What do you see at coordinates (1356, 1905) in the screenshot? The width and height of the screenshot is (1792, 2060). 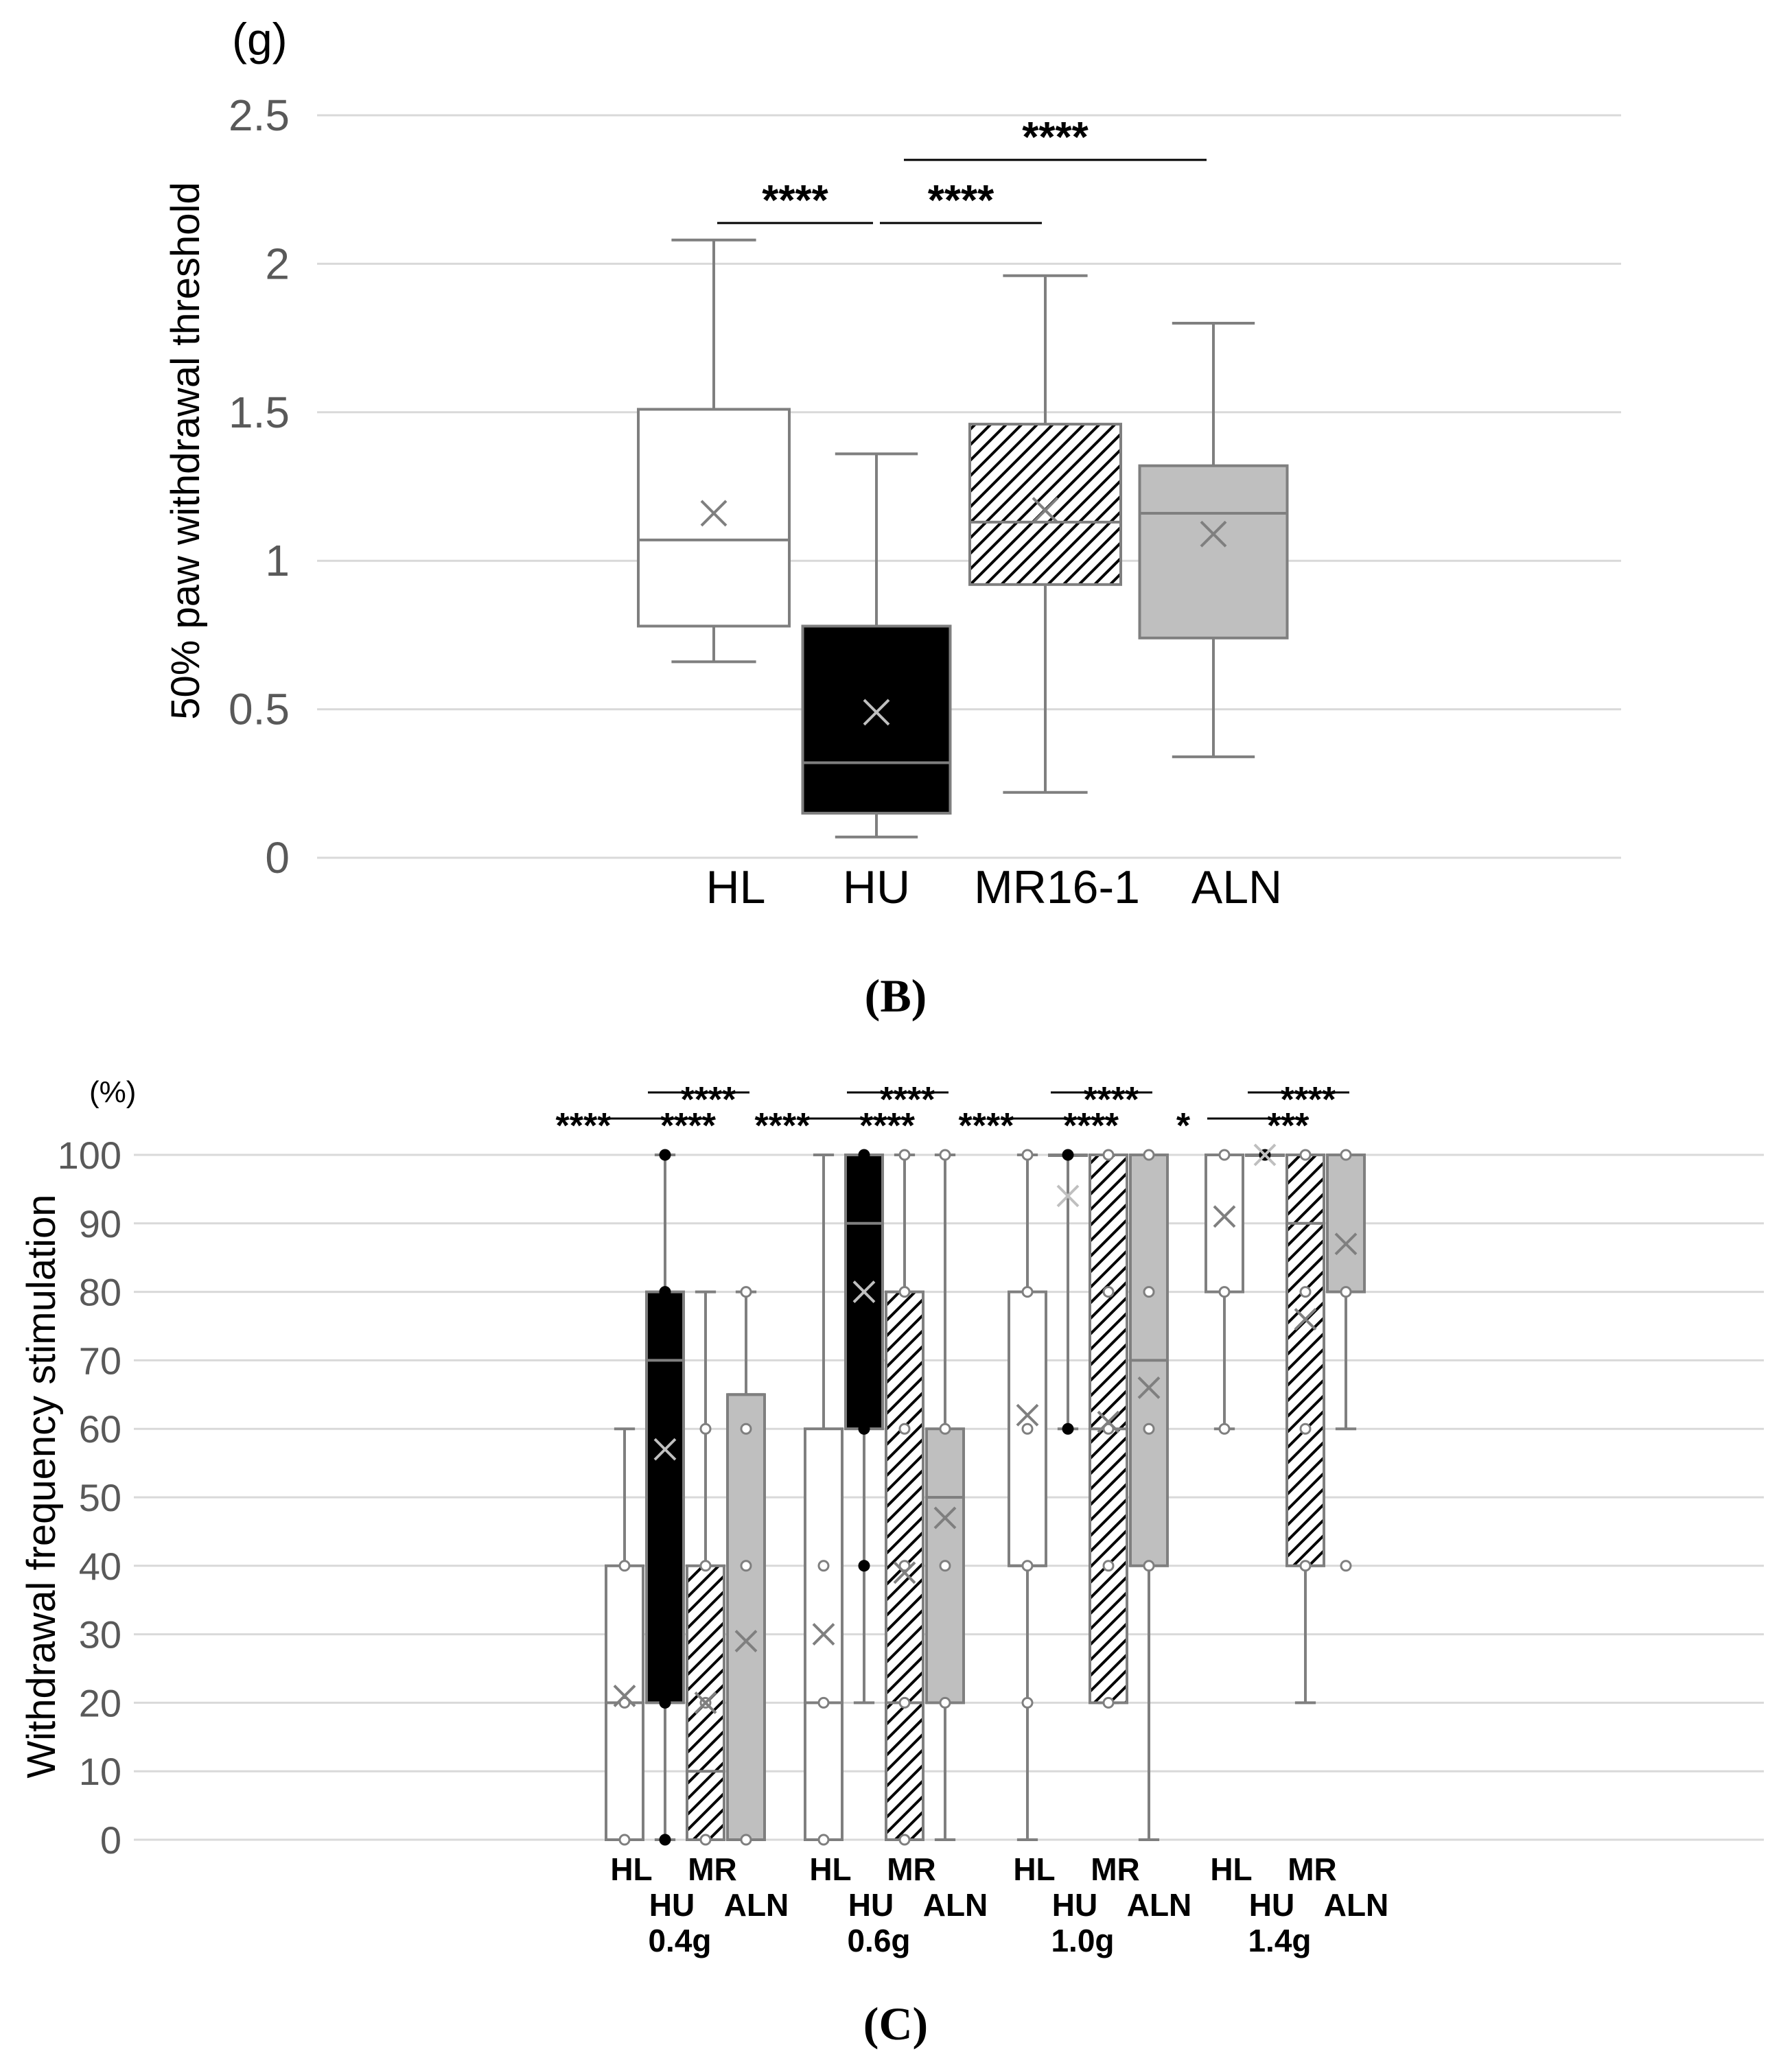 I see `chart-c-1-4g-label-aln: ALN` at bounding box center [1356, 1905].